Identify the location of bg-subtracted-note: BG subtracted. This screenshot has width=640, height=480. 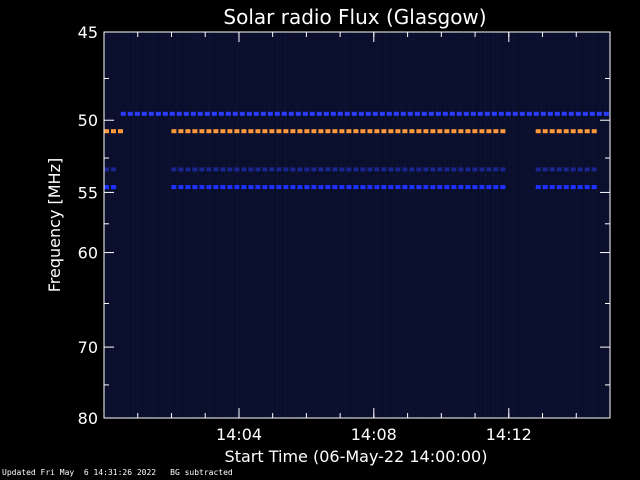
(201, 472).